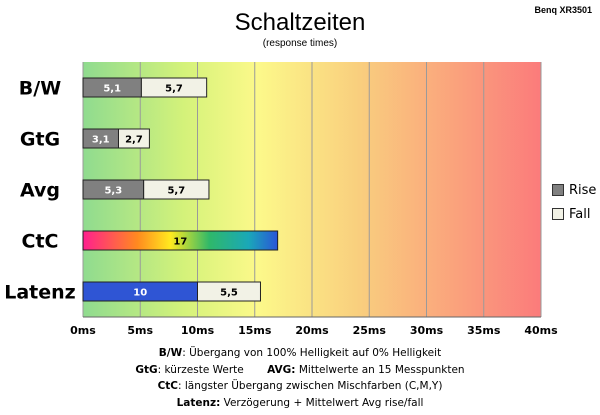 The height and width of the screenshot is (415, 600). Describe the element at coordinates (40, 89) in the screenshot. I see `category-label: B/W` at that location.